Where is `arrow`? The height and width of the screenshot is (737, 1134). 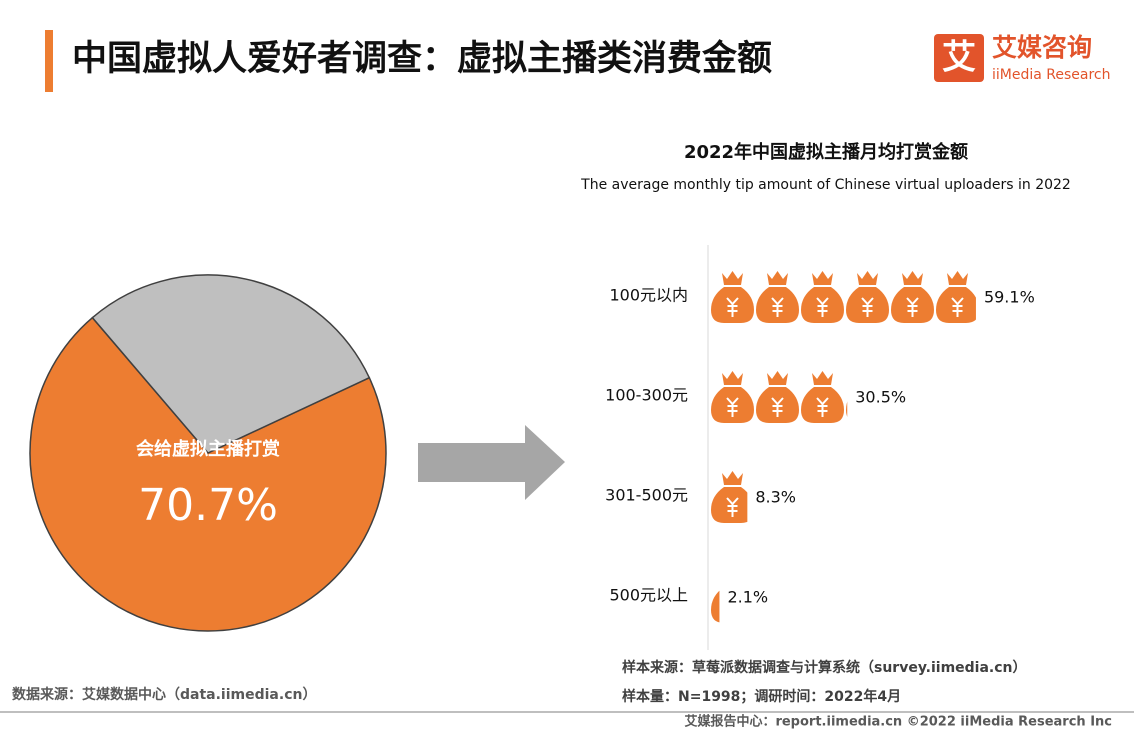 arrow is located at coordinates (491, 462).